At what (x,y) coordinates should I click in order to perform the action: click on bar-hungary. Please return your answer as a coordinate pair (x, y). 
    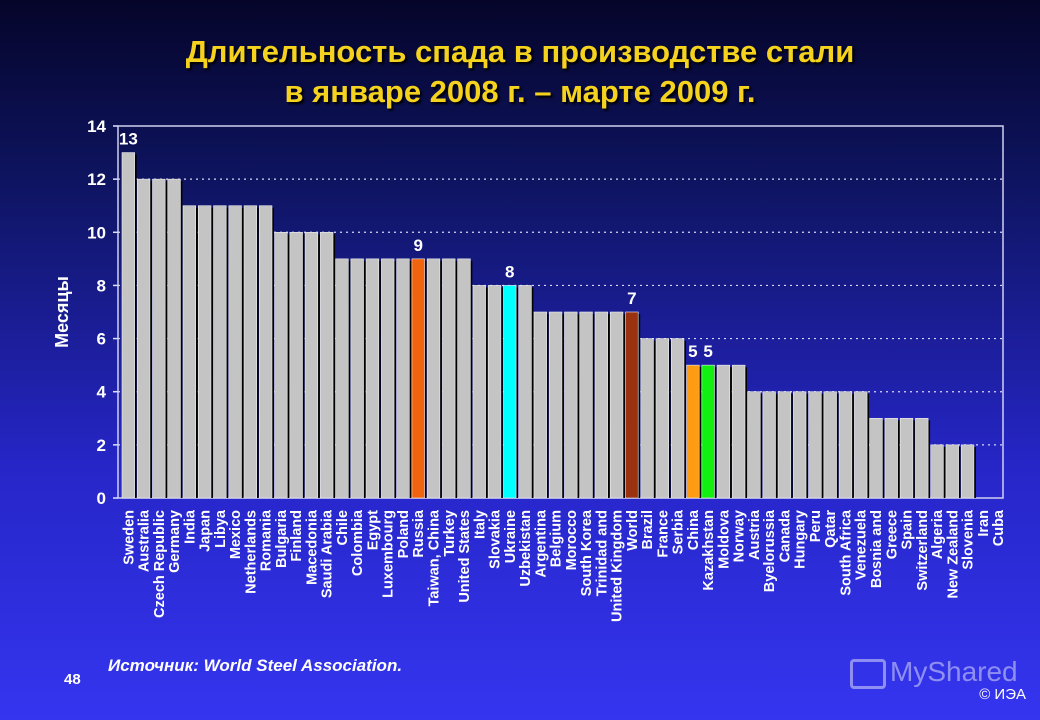
    Looking at the image, I should click on (800, 445).